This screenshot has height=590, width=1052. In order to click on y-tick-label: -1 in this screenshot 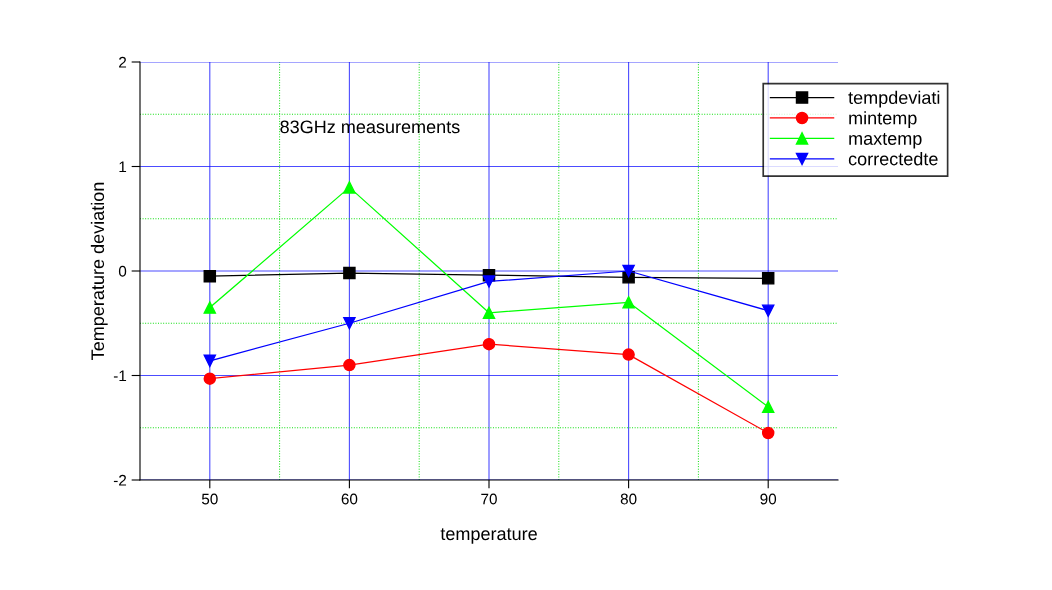, I will do `click(120, 376)`.